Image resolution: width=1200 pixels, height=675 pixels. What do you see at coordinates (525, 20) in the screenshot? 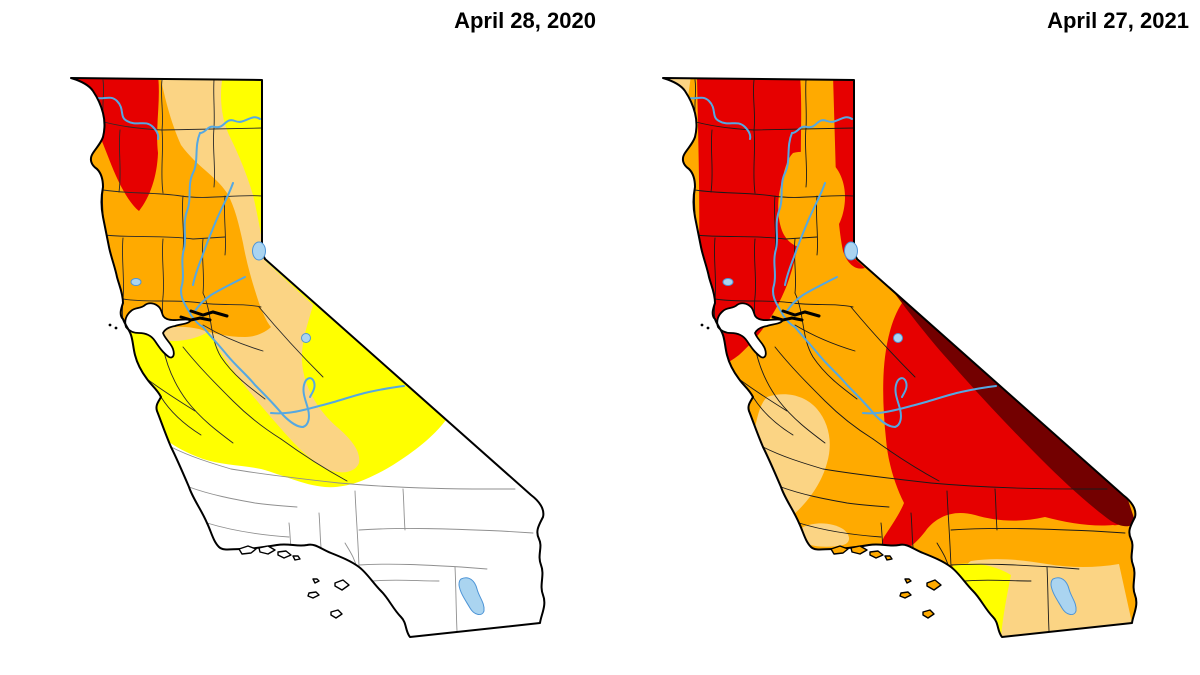
I see `map-title-2020: April 28, 2020` at bounding box center [525, 20].